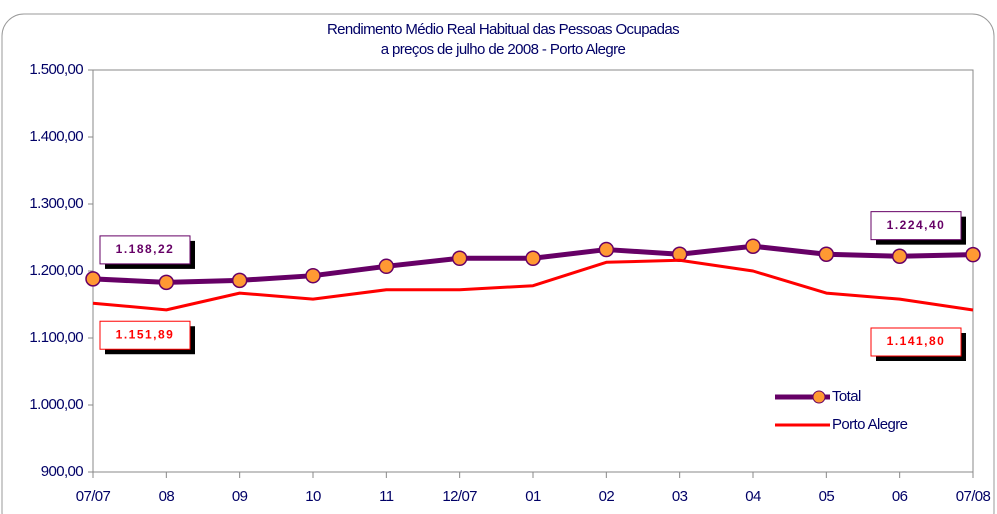 Image resolution: width=997 pixels, height=514 pixels. What do you see at coordinates (900, 496) in the screenshot?
I see `x-tick-label: 06` at bounding box center [900, 496].